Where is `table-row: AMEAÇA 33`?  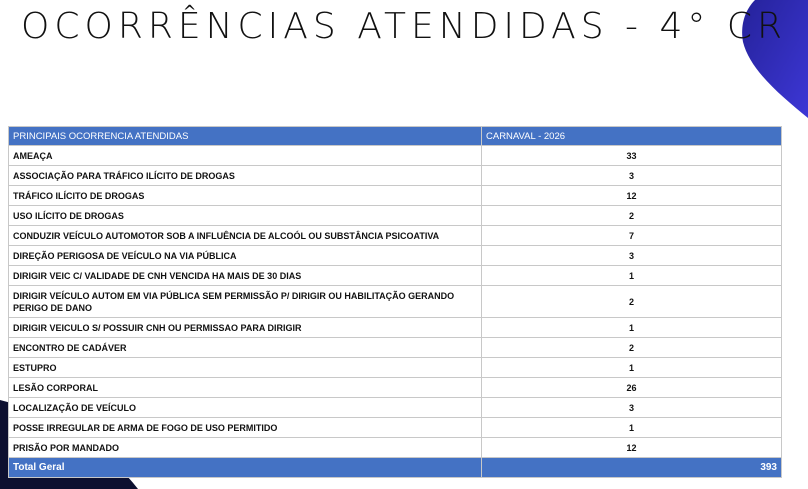
table-row: AMEAÇA 33 is located at coordinates (395, 155).